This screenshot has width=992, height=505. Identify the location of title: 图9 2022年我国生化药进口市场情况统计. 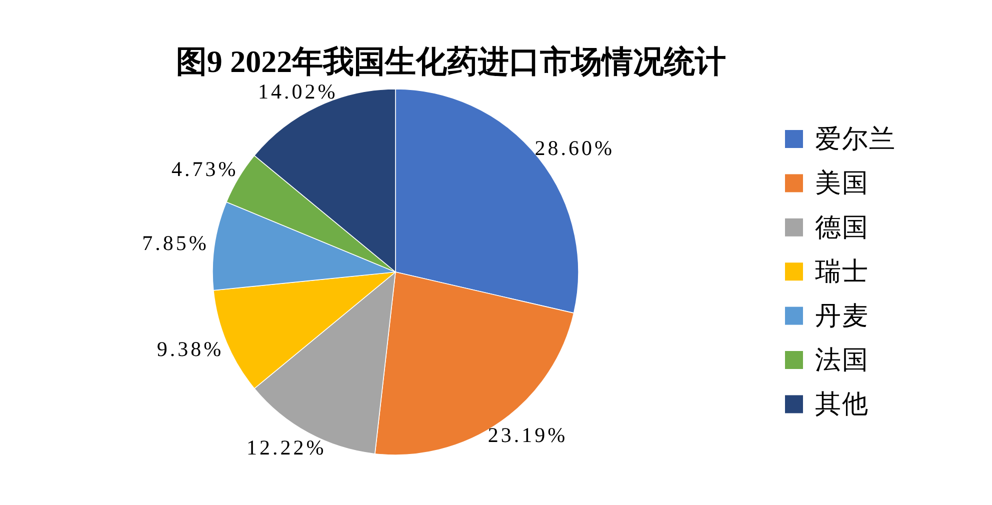
(451, 61).